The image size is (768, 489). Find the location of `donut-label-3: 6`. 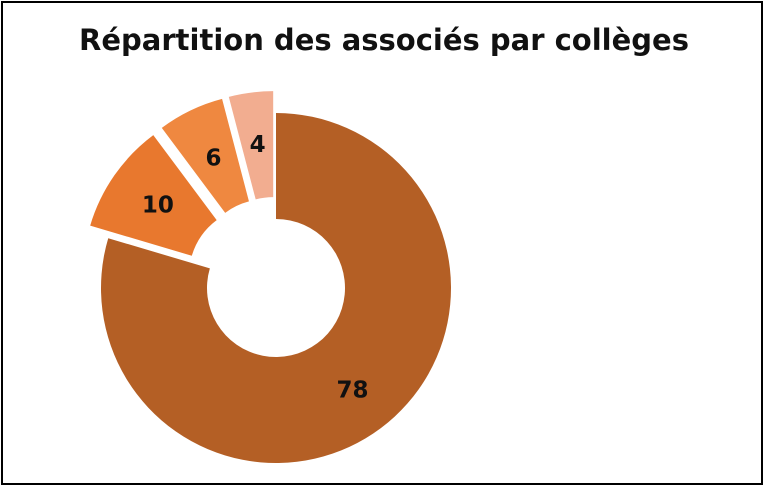

donut-label-3: 6 is located at coordinates (214, 158).